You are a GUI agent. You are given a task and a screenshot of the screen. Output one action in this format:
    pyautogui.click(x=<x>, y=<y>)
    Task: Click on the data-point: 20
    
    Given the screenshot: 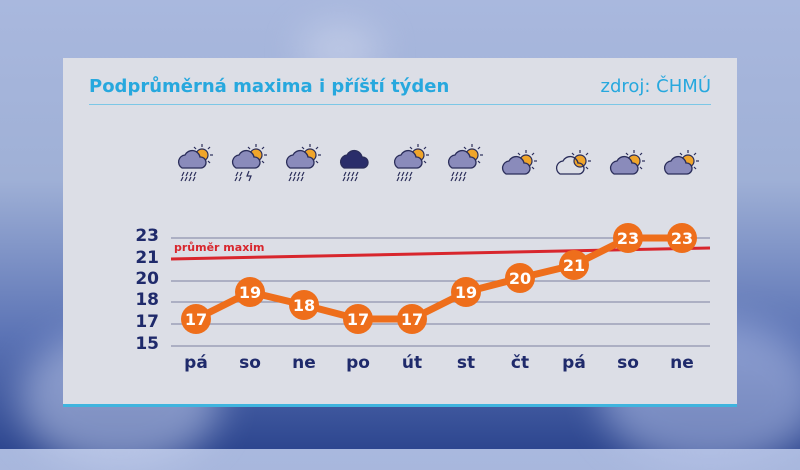 What is the action you would take?
    pyautogui.click(x=520, y=278)
    